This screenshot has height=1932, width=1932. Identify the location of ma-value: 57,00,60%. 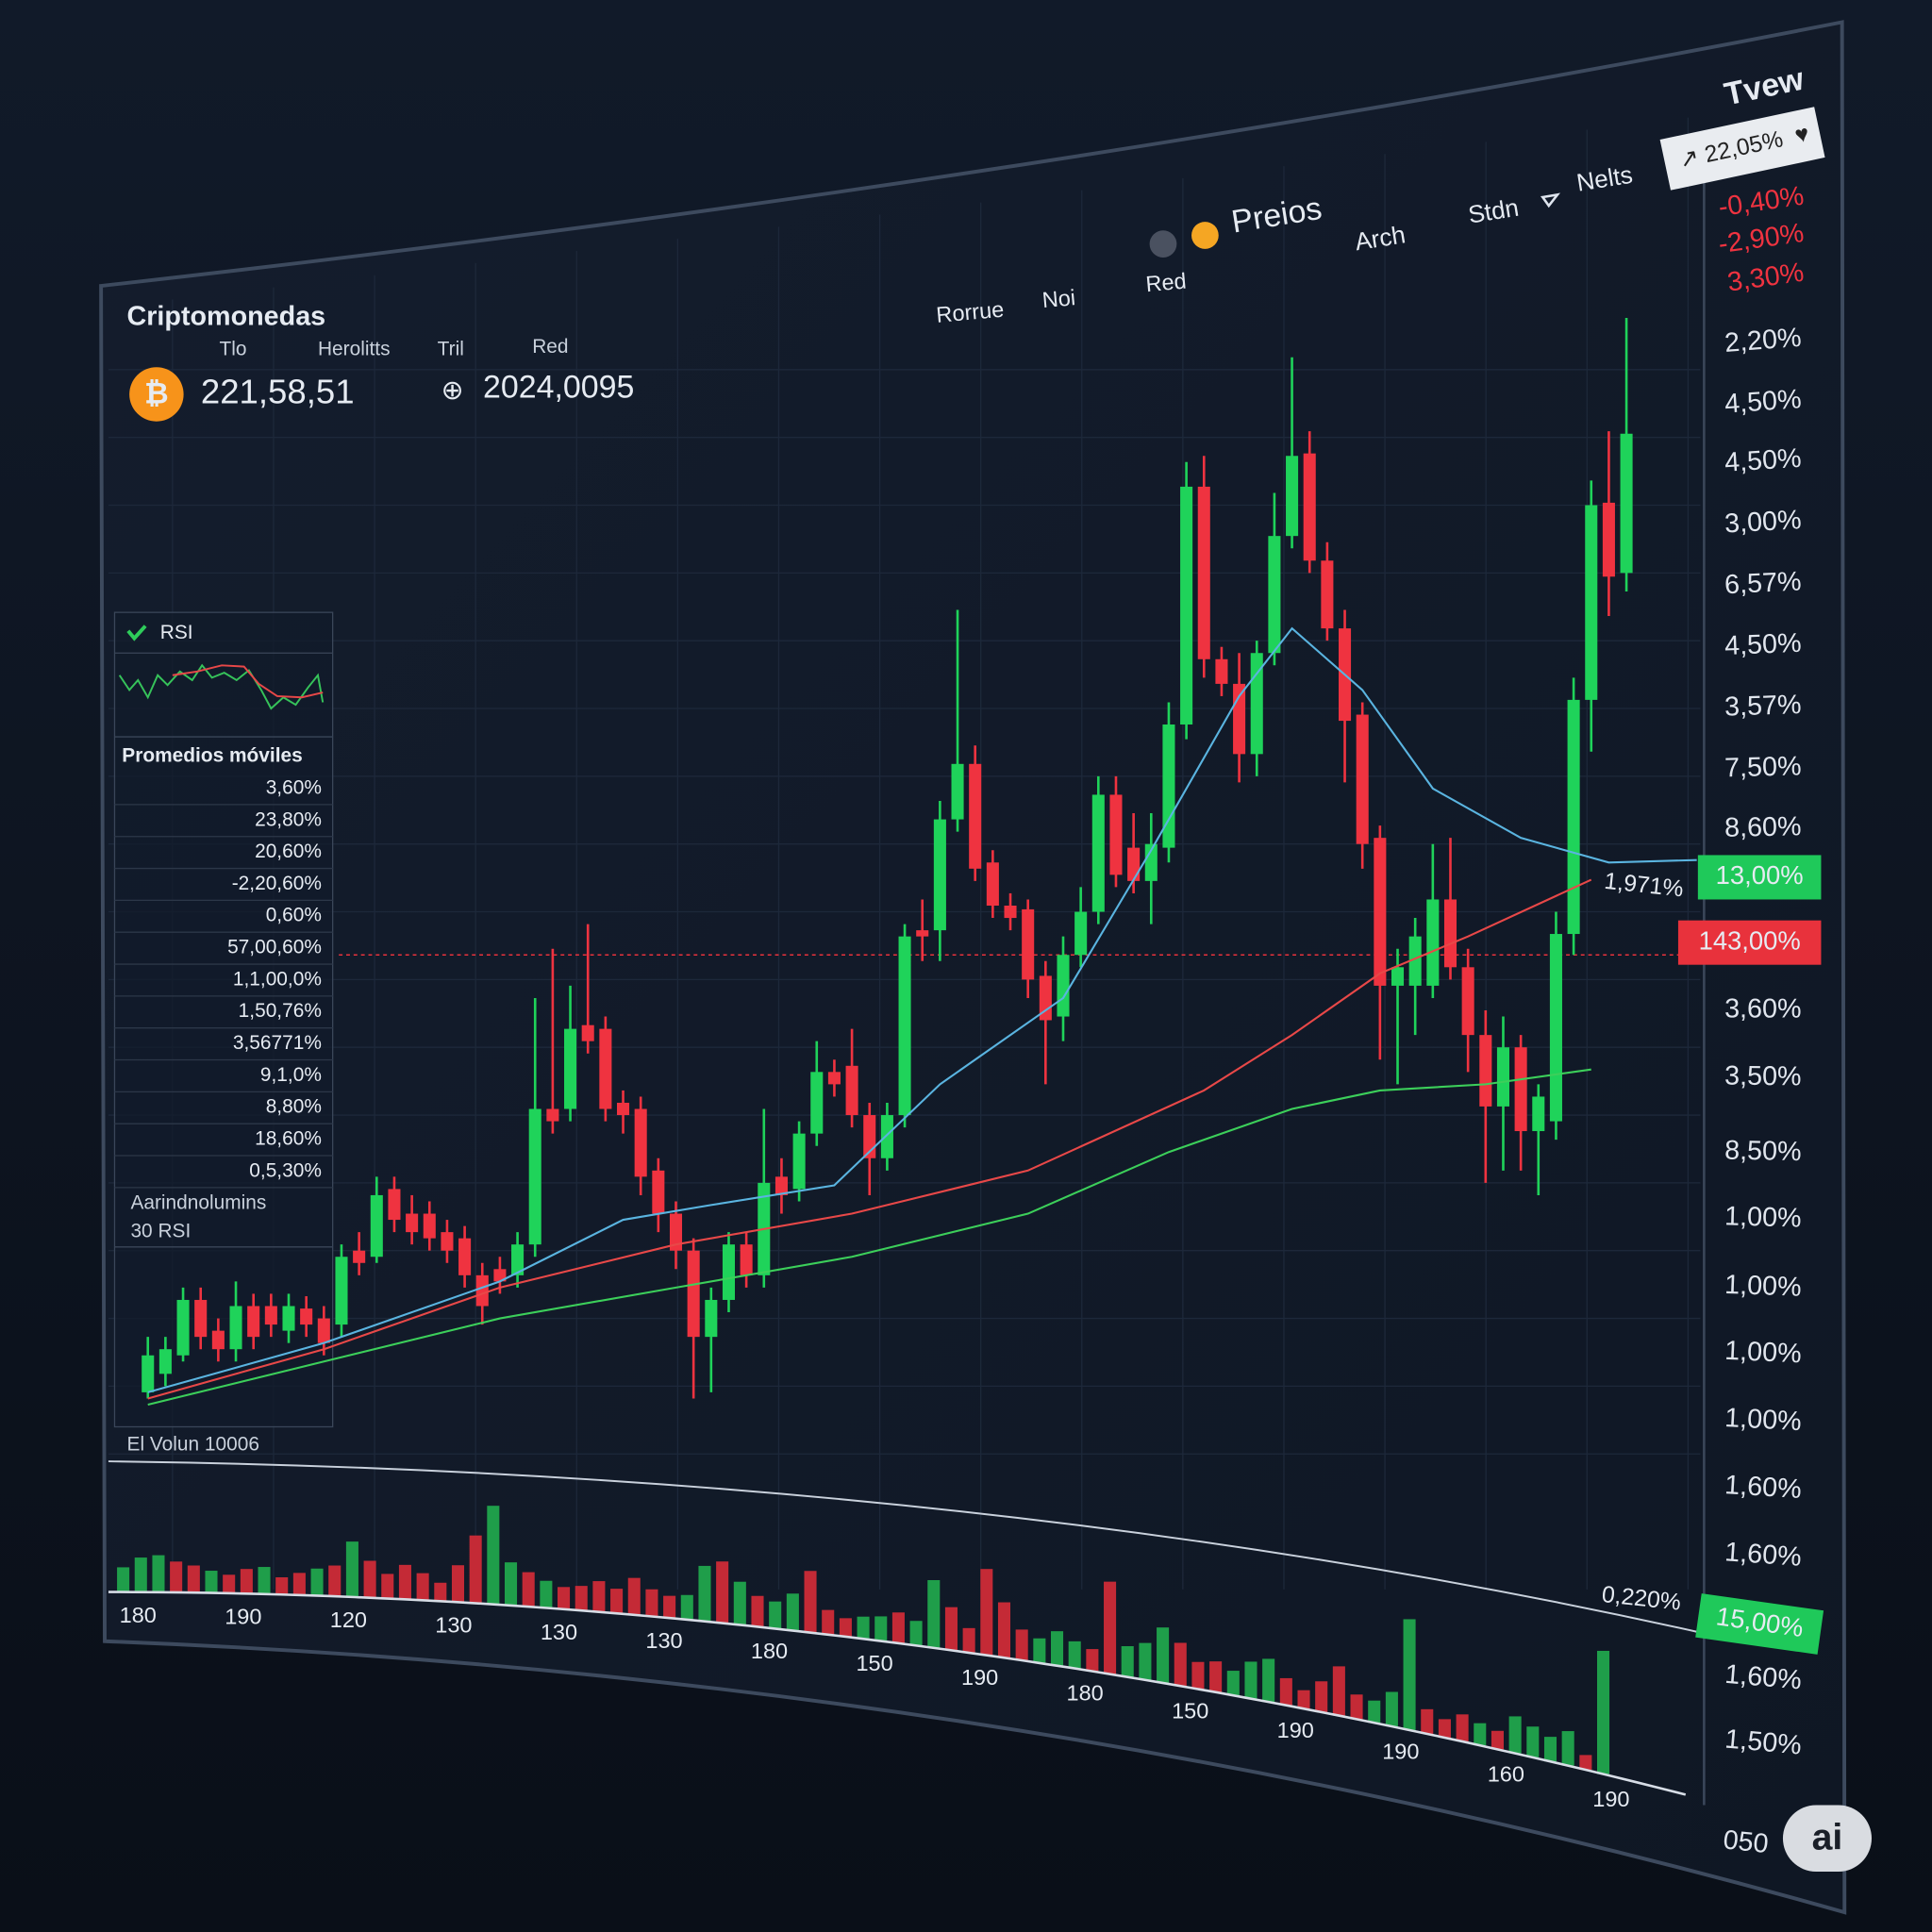
(274, 948).